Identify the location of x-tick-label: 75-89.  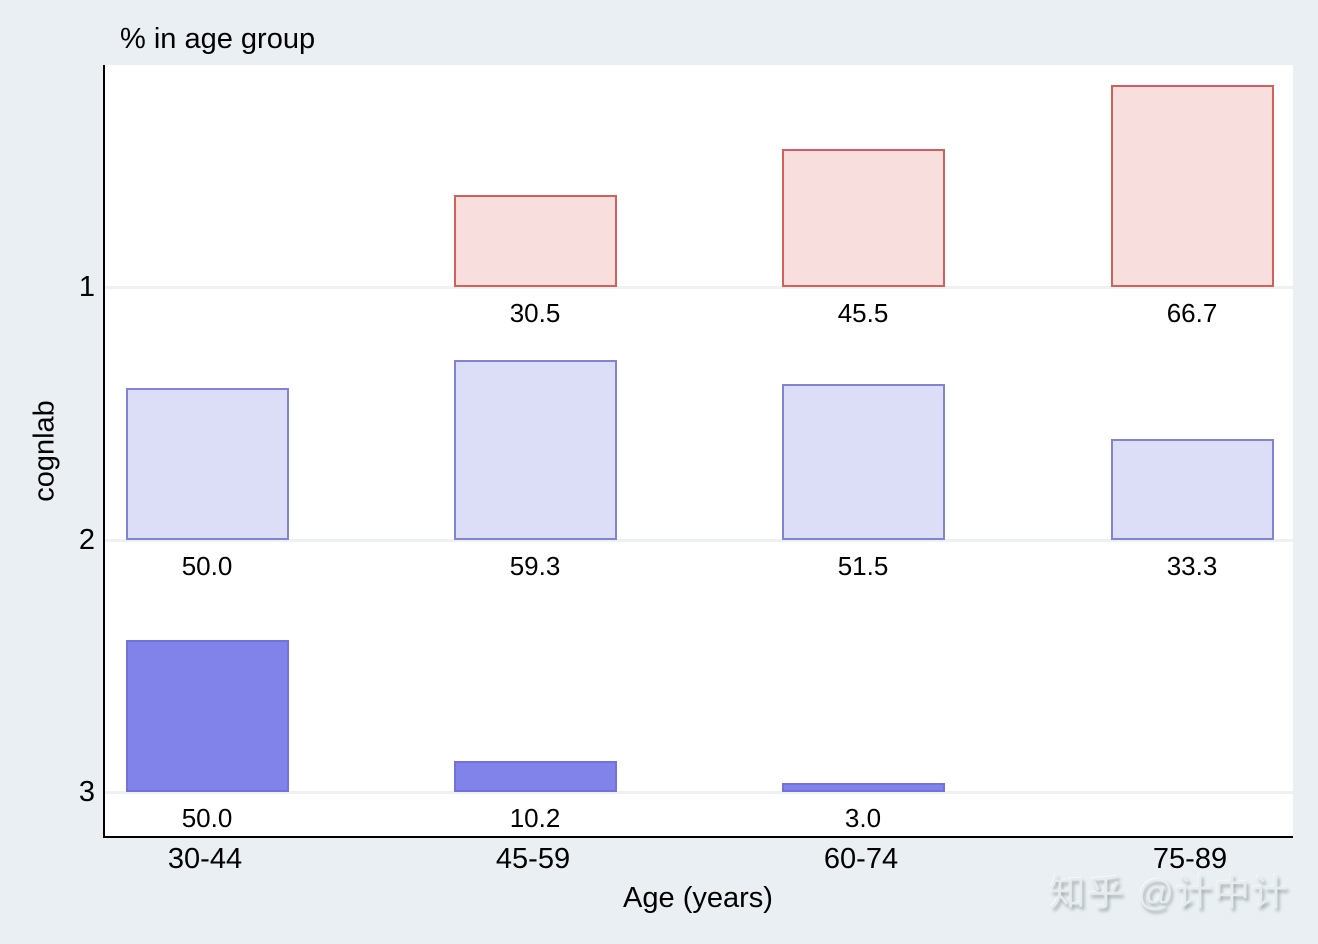
(1190, 859).